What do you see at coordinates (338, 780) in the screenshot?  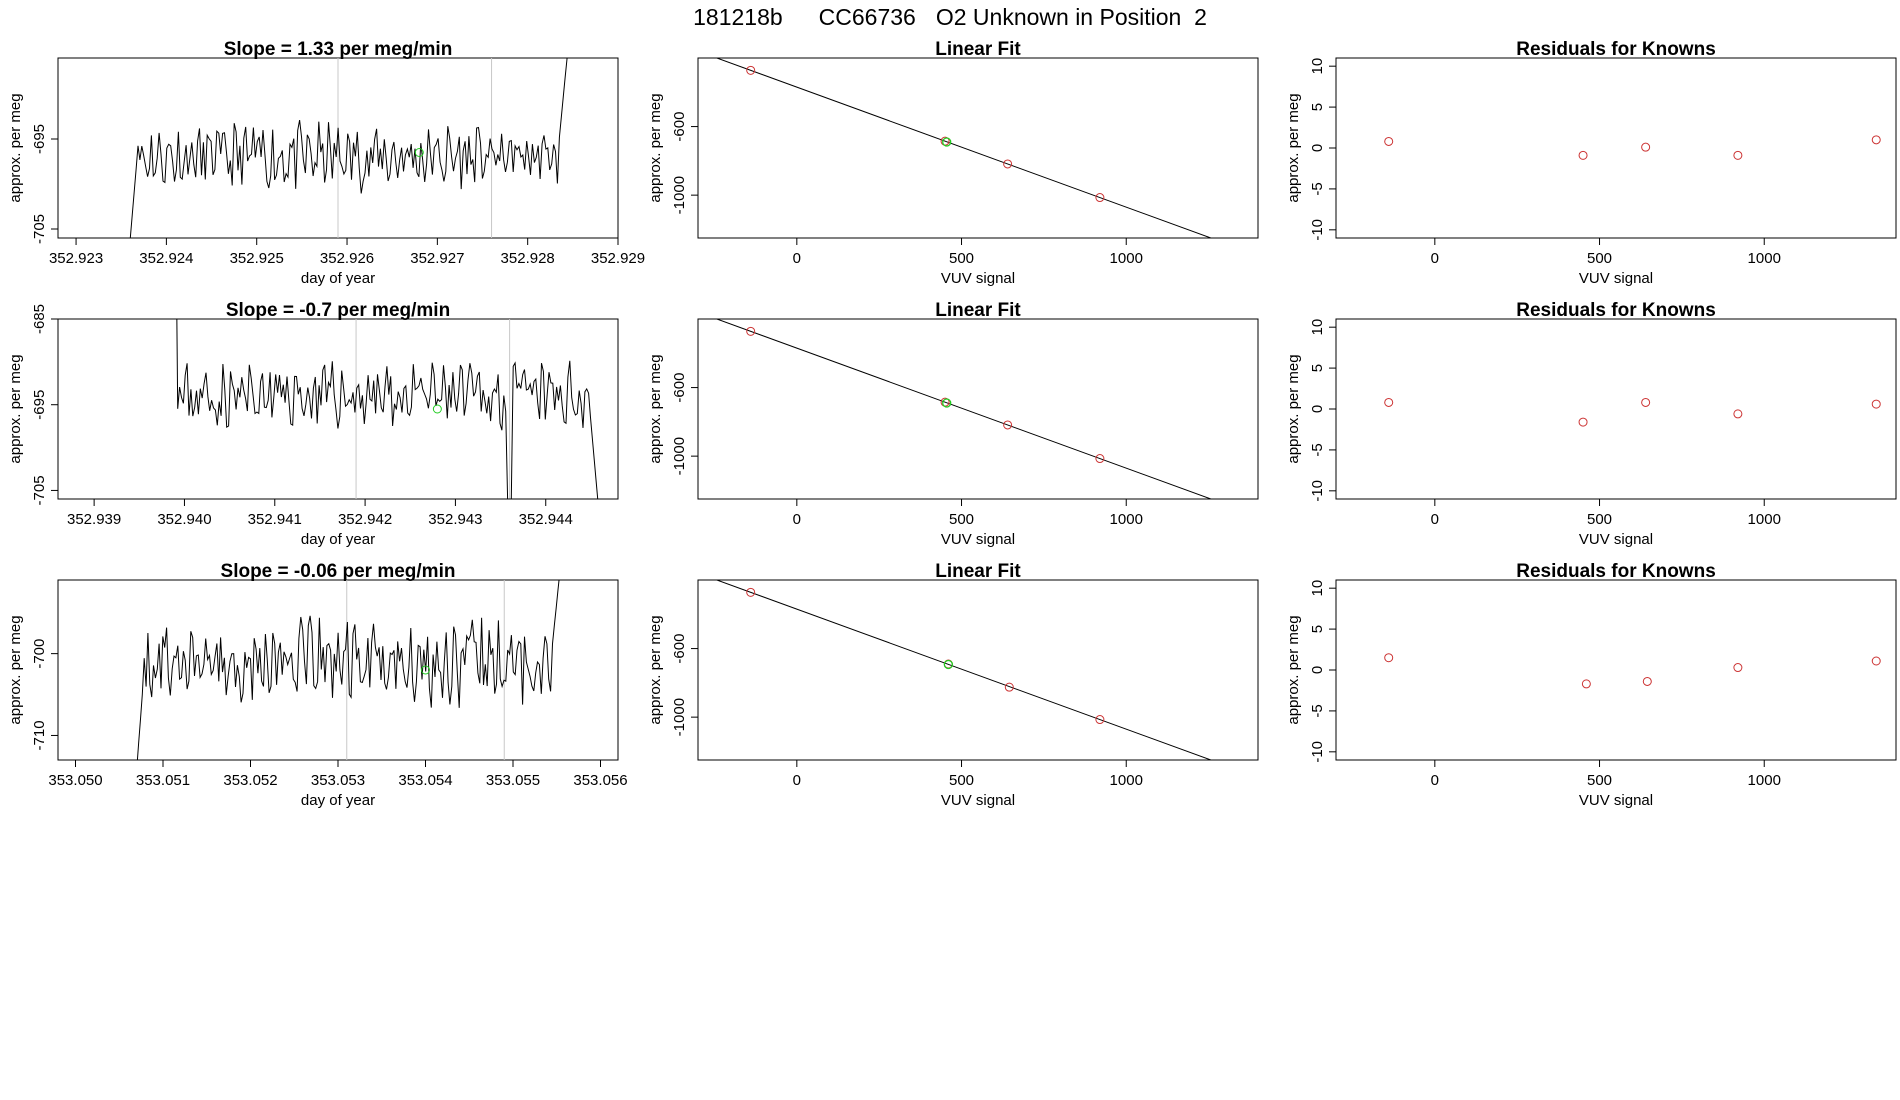 I see `chart7-x-tick-label: 353.053` at bounding box center [338, 780].